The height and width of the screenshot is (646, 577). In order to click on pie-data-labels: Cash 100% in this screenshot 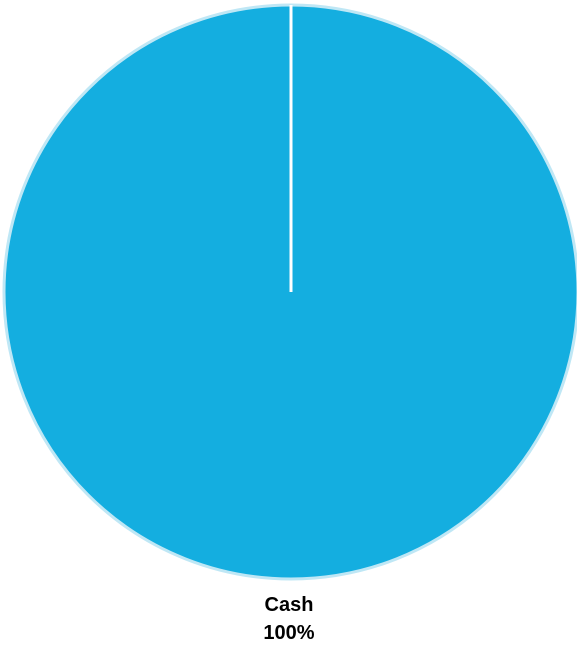, I will do `click(288, 619)`.